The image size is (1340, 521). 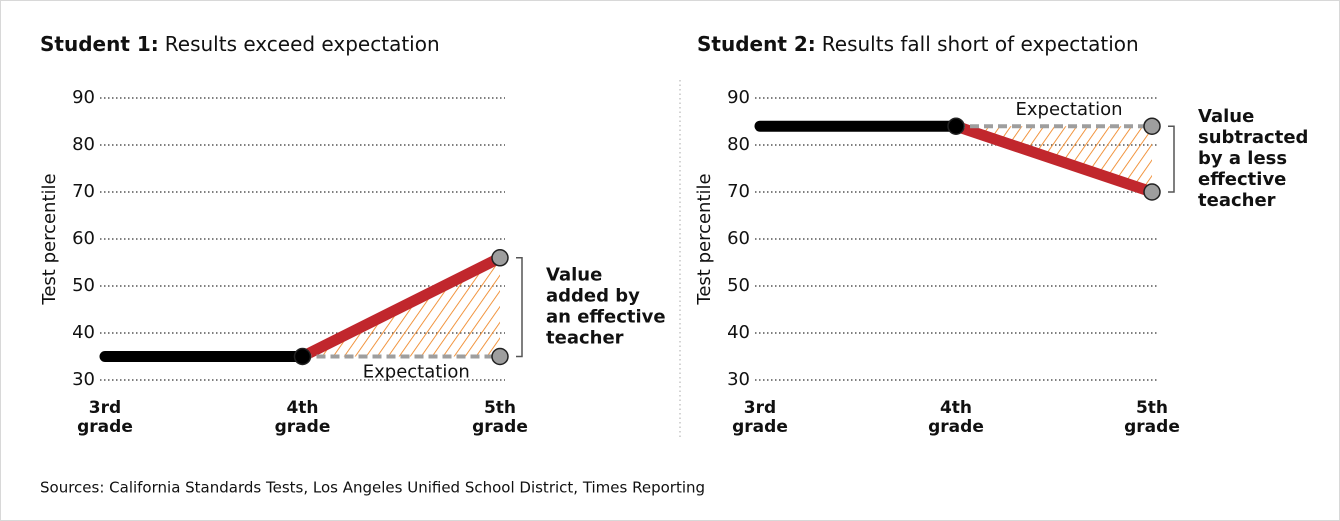 I want to click on annotation: by a less, so click(x=1242, y=158).